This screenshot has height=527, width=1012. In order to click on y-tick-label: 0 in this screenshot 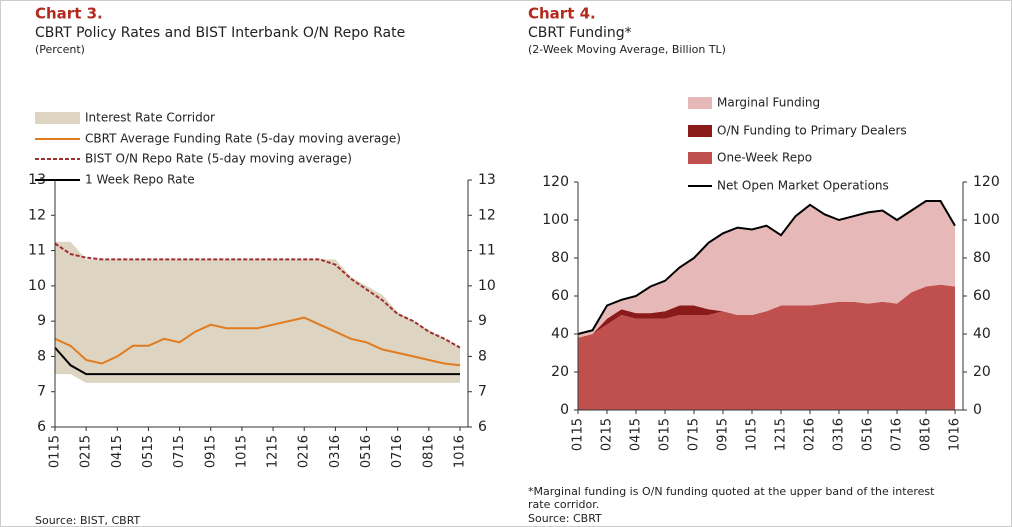, I will do `click(564, 410)`.